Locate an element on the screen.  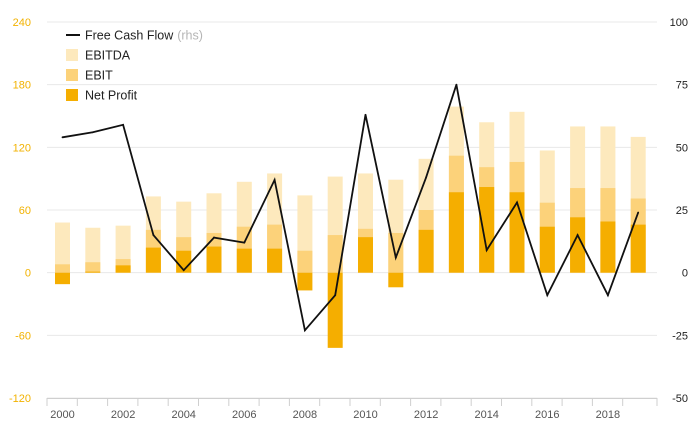
legend-swatch-net-profit is located at coordinates (72, 95).